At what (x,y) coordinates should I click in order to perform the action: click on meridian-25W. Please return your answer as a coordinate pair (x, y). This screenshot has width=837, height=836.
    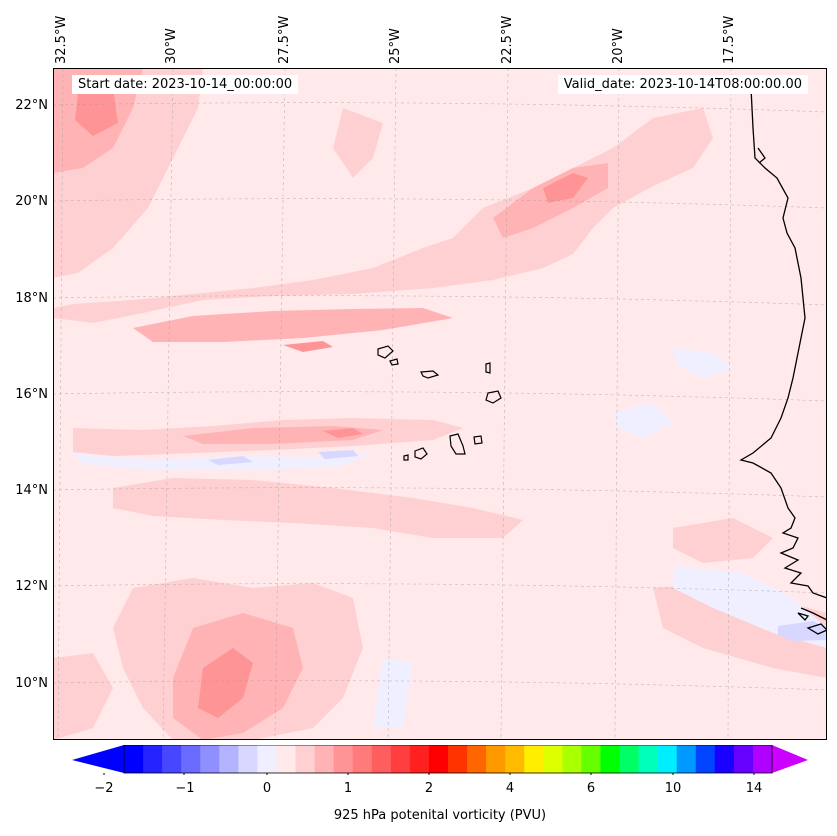
    Looking at the image, I should click on (392, 404).